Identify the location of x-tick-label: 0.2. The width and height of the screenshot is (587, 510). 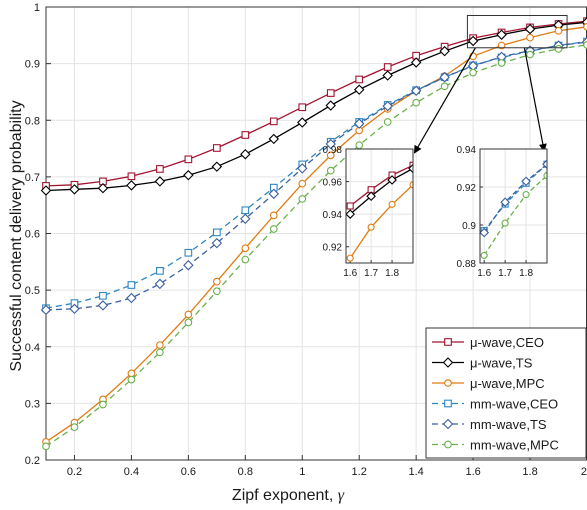
(74, 472).